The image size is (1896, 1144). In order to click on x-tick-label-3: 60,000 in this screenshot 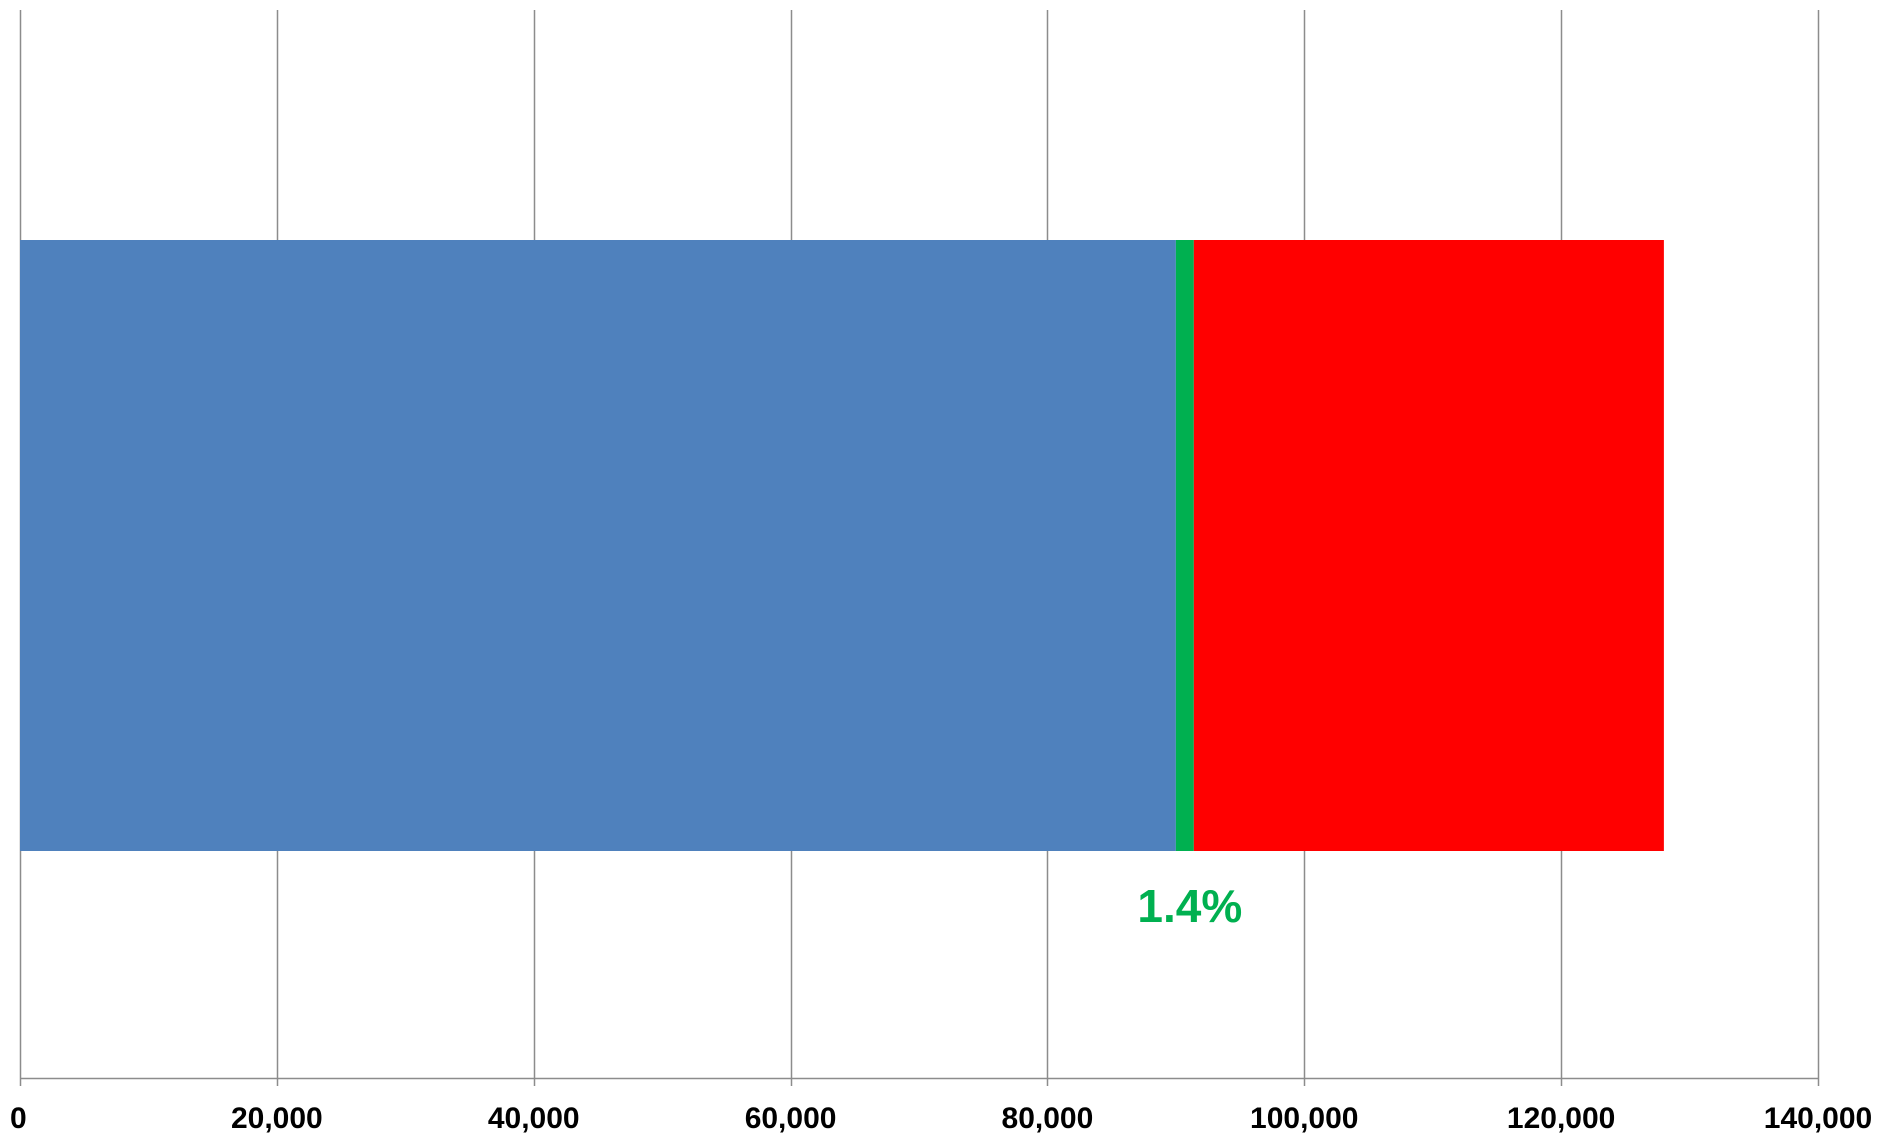, I will do `click(791, 1118)`.